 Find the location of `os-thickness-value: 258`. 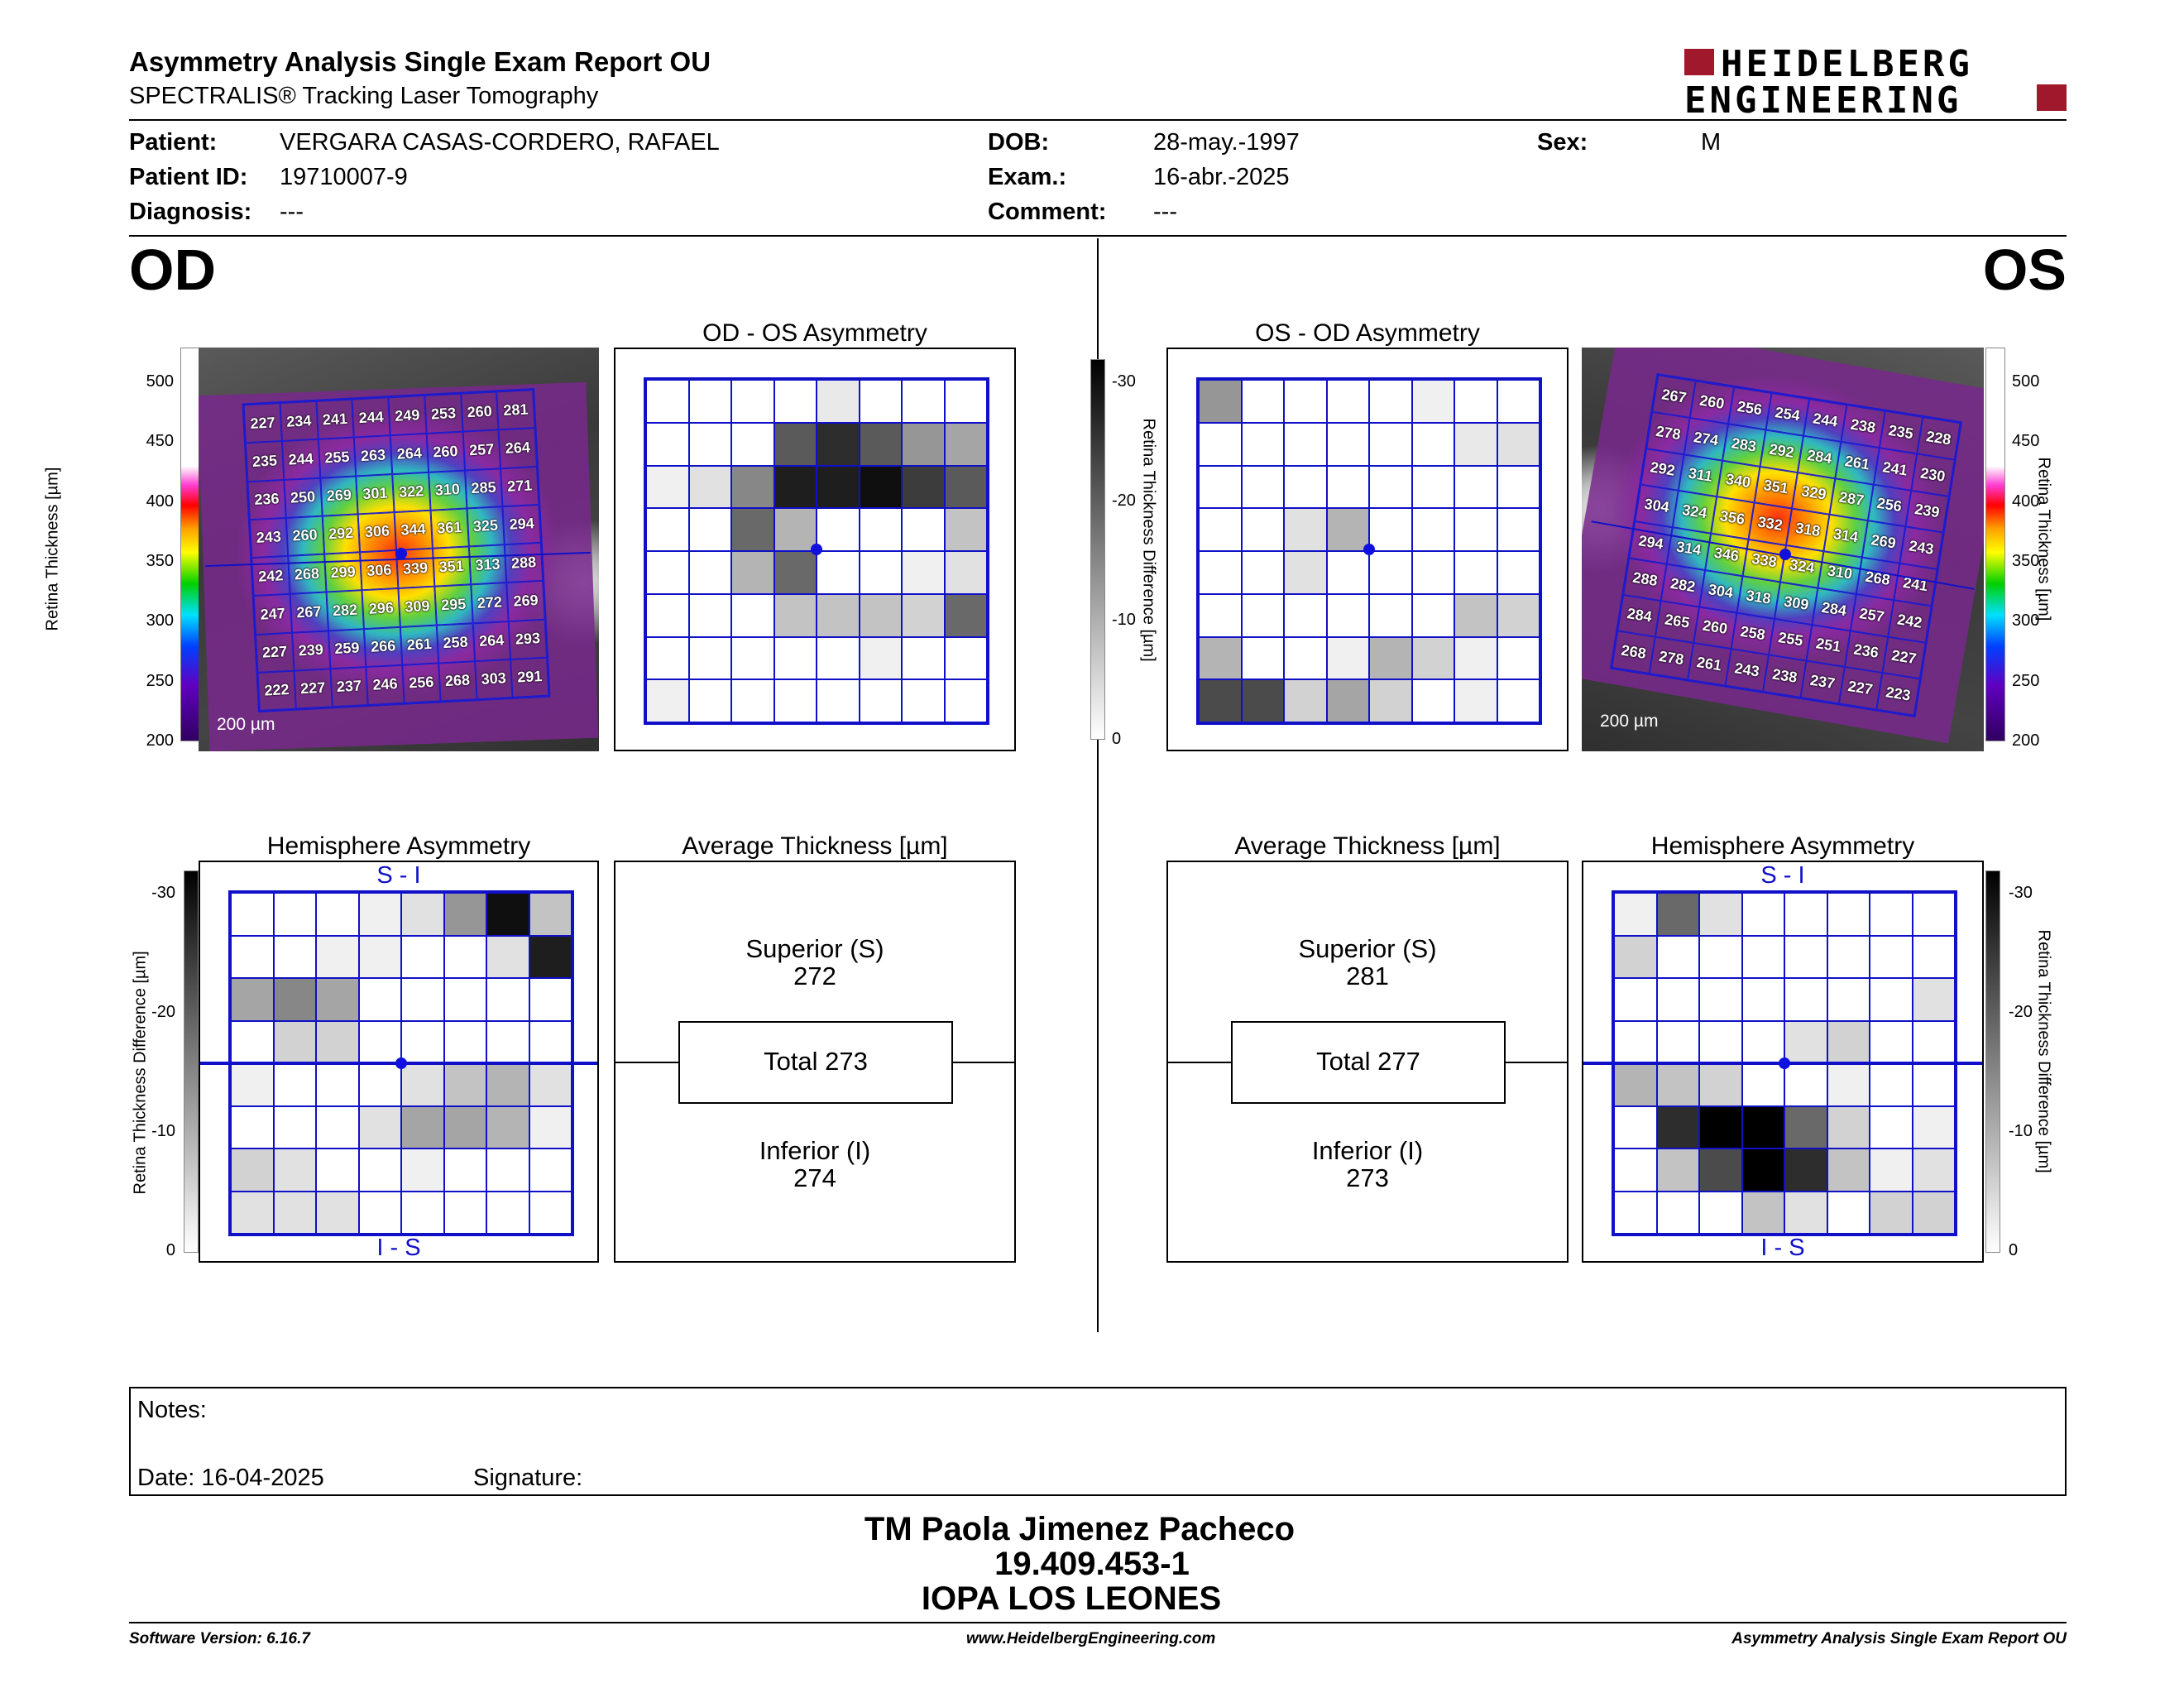

os-thickness-value: 258 is located at coordinates (1752, 633).